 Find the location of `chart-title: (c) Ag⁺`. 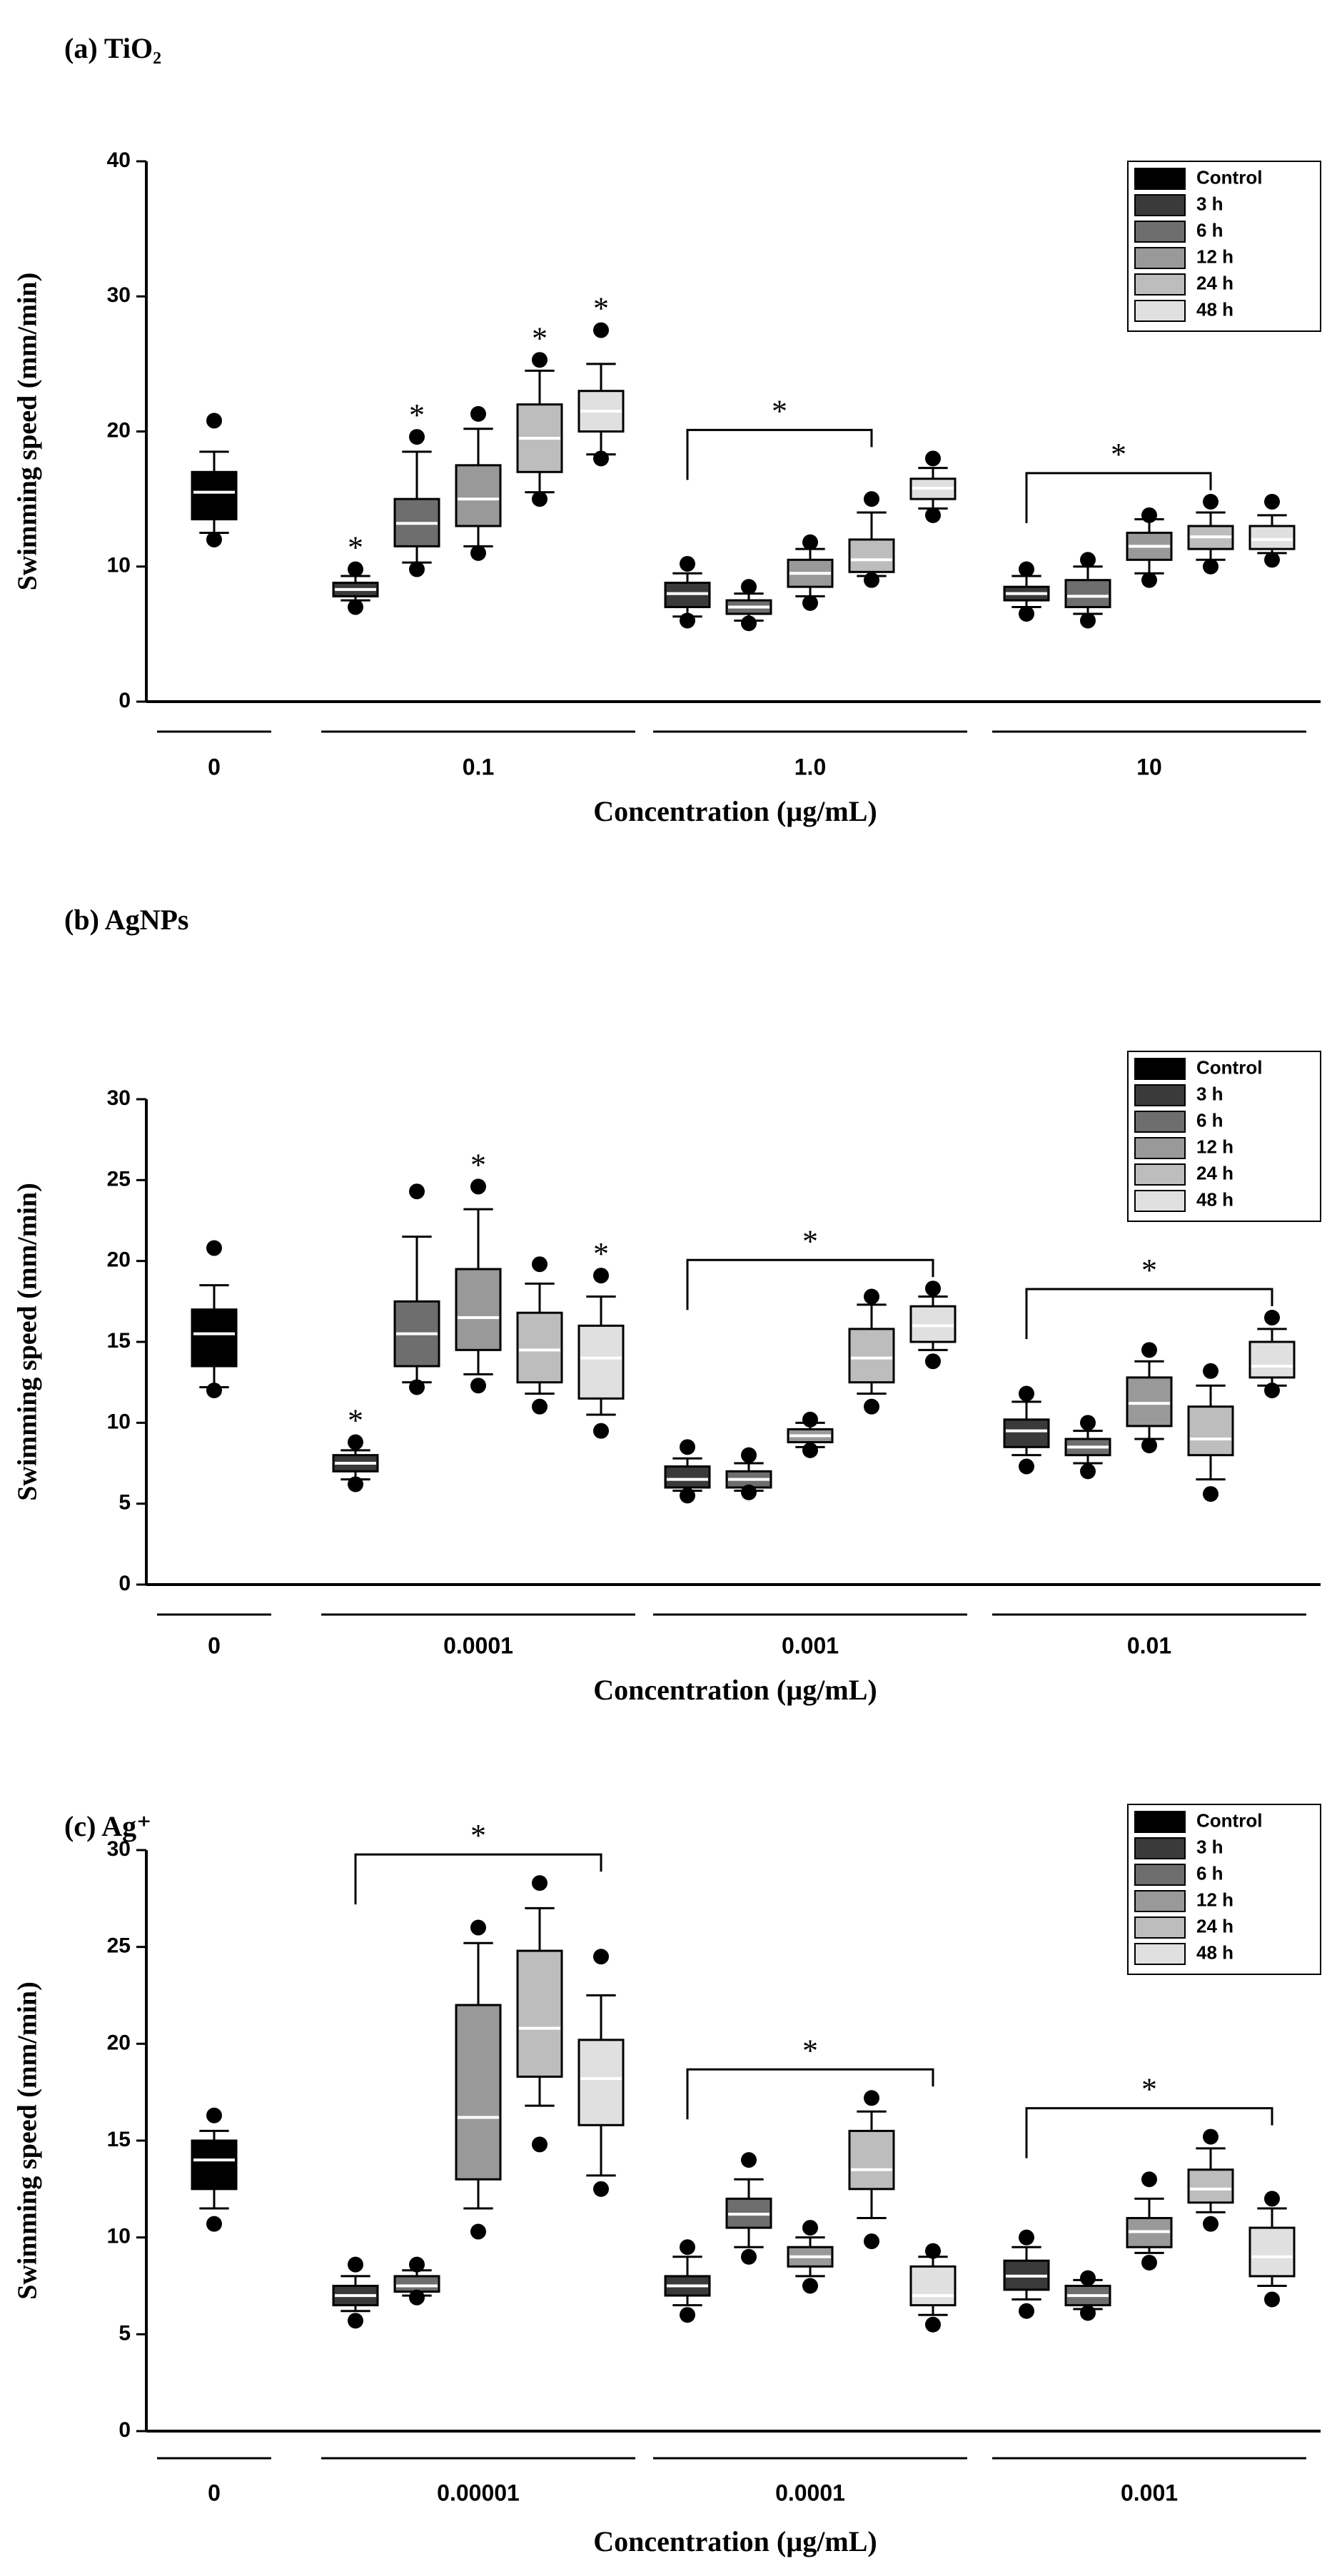

chart-title: (c) Ag⁺ is located at coordinates (107, 1826).